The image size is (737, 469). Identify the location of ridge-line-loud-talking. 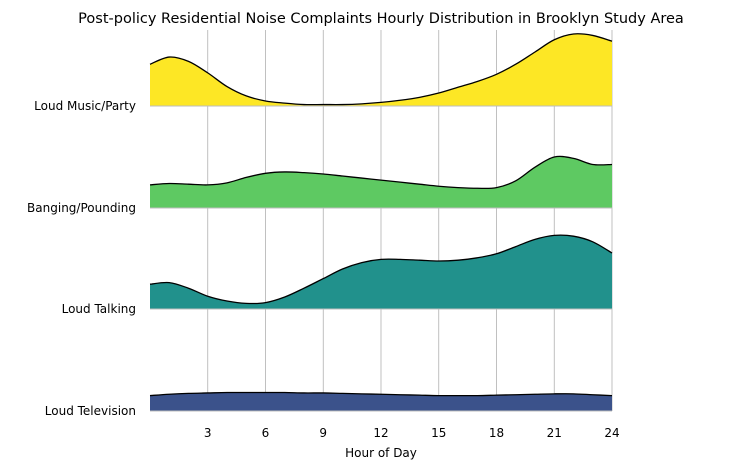
(381, 269).